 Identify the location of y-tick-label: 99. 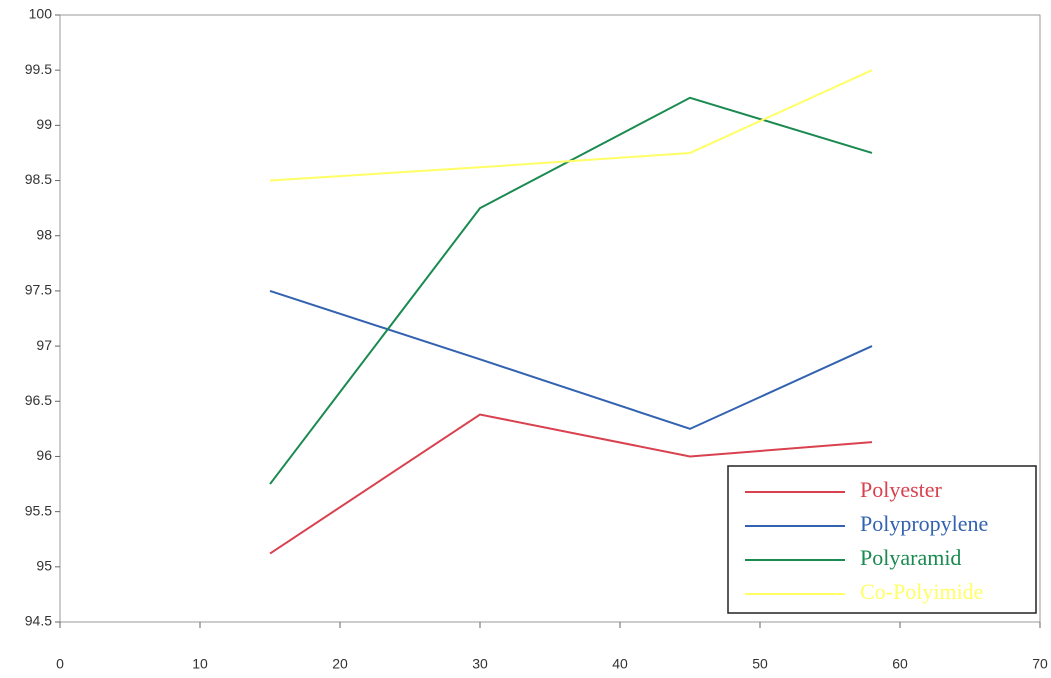
(44, 124).